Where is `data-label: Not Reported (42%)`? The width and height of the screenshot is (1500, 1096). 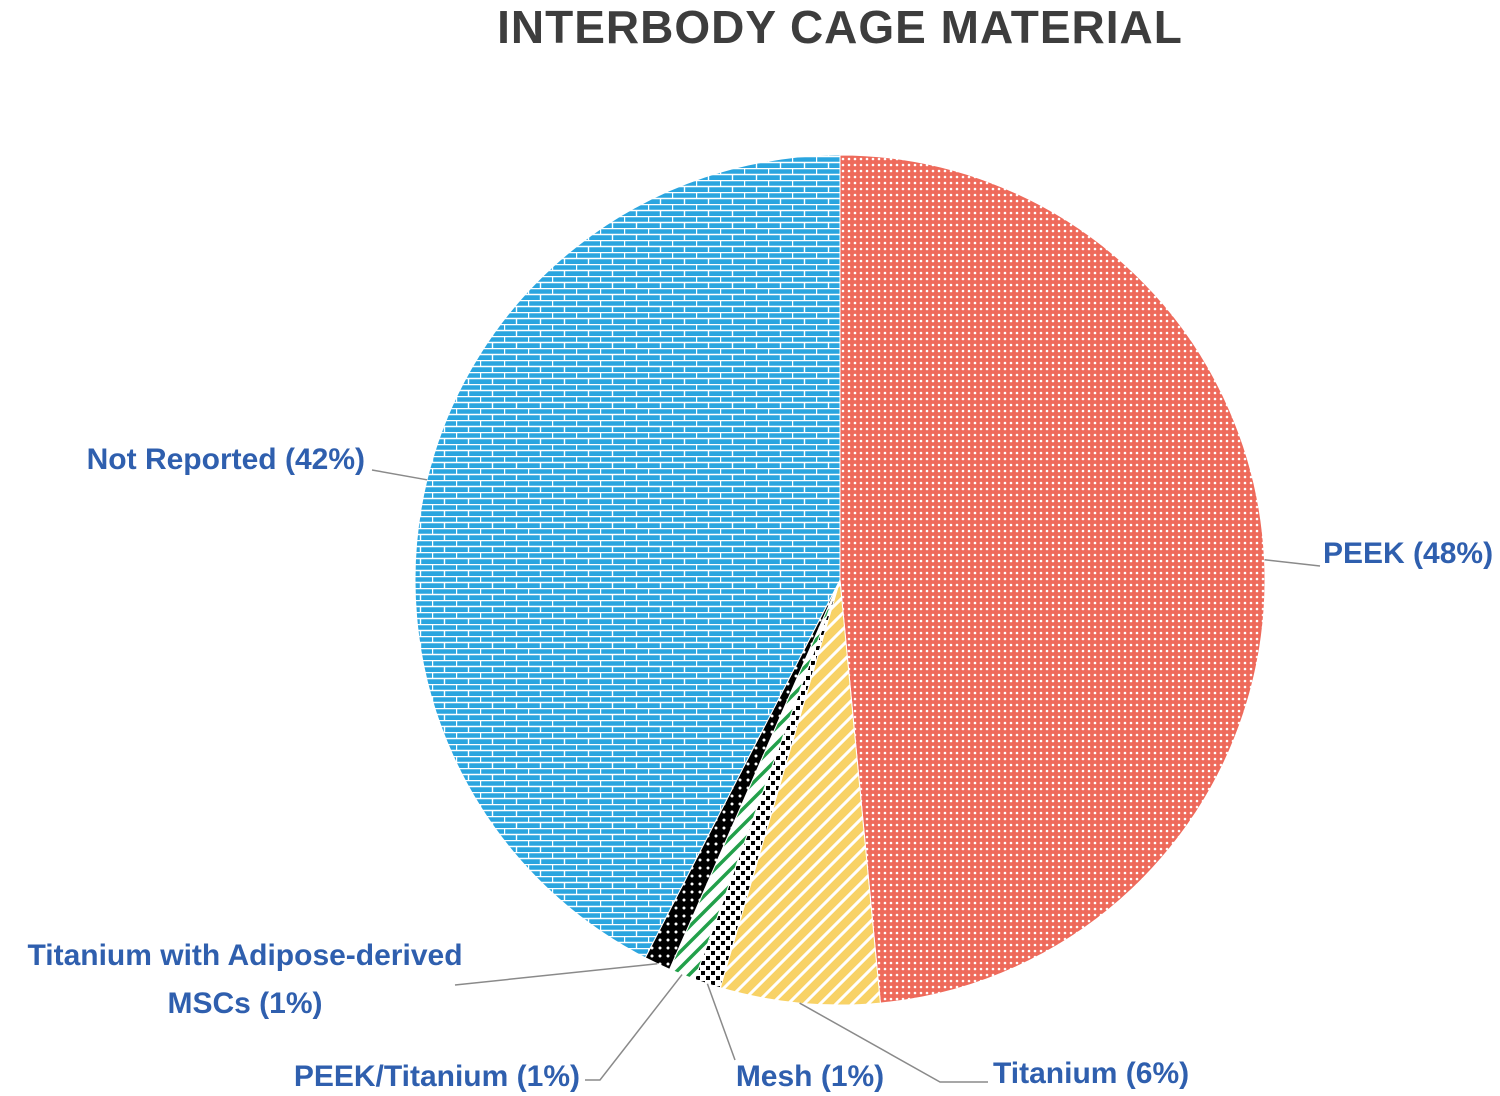
data-label: Not Reported (42%) is located at coordinates (225, 459).